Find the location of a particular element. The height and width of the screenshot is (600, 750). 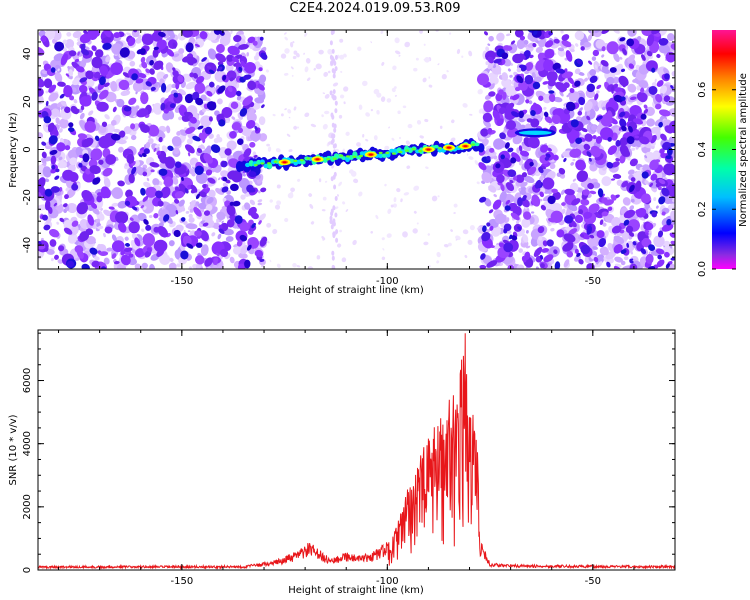

snr-ytick-label: 0 is located at coordinates (27, 570).